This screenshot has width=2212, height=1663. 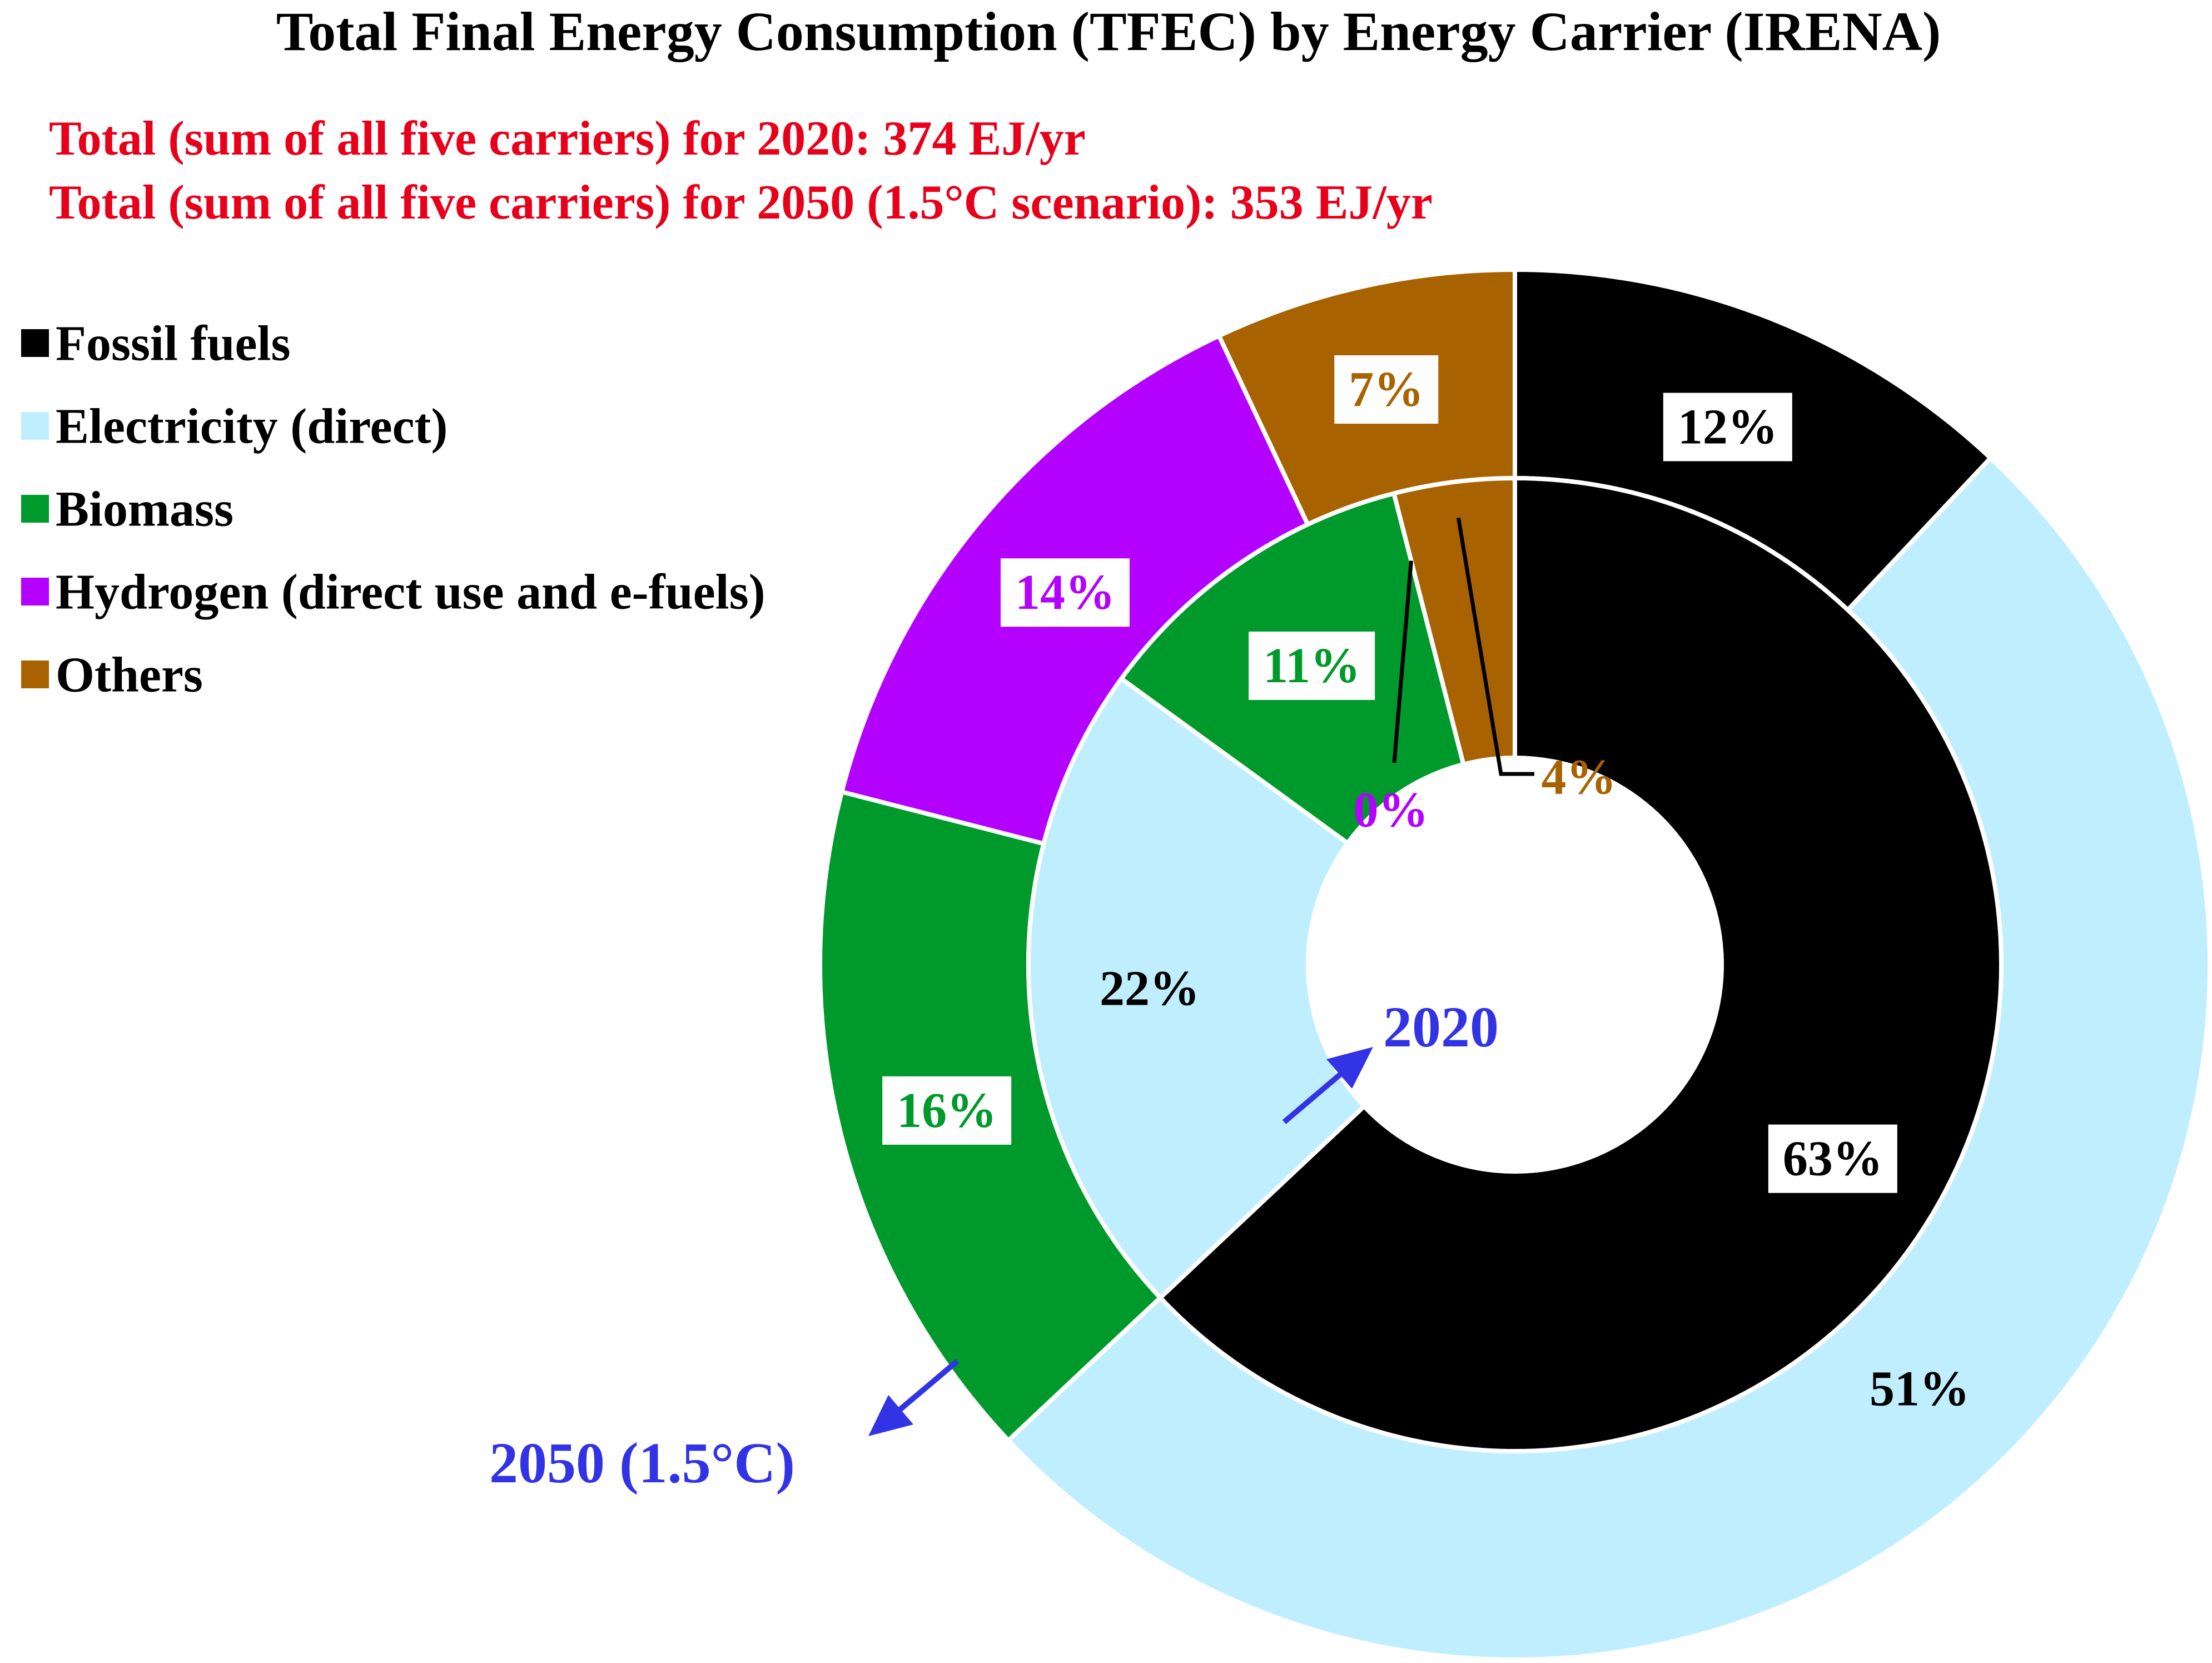 I want to click on arrow-2050-shaft, so click(x=927, y=1387).